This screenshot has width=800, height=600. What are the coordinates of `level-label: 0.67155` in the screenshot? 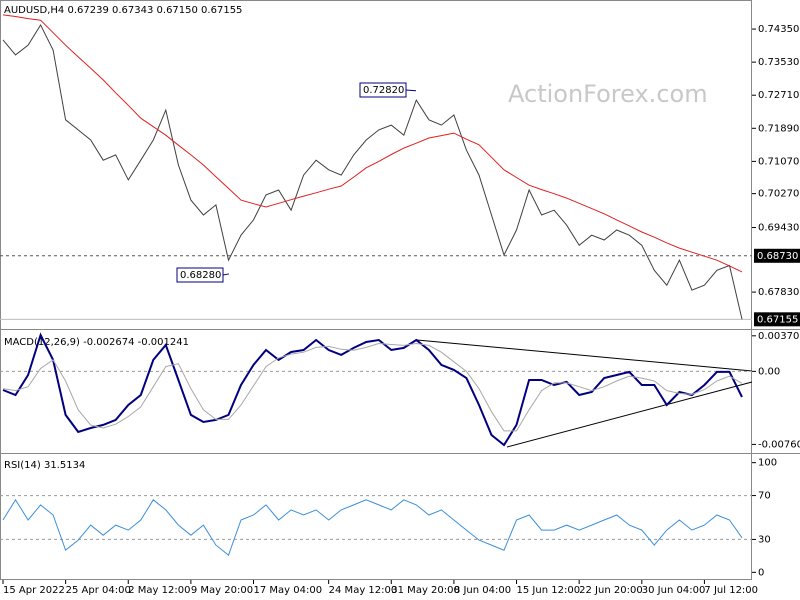 It's located at (777, 319).